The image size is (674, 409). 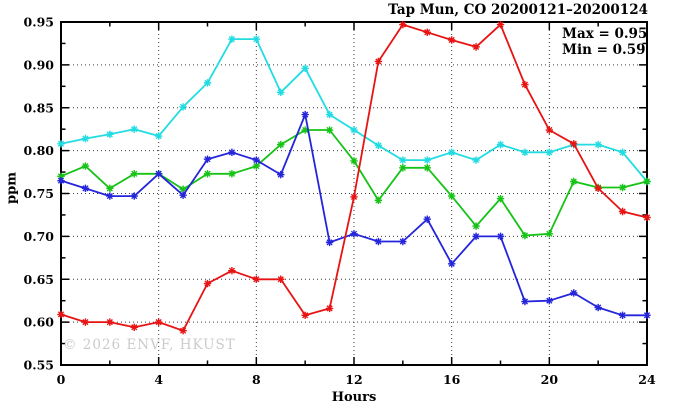 I want to click on y-tick-label: 0.55, so click(x=39, y=365).